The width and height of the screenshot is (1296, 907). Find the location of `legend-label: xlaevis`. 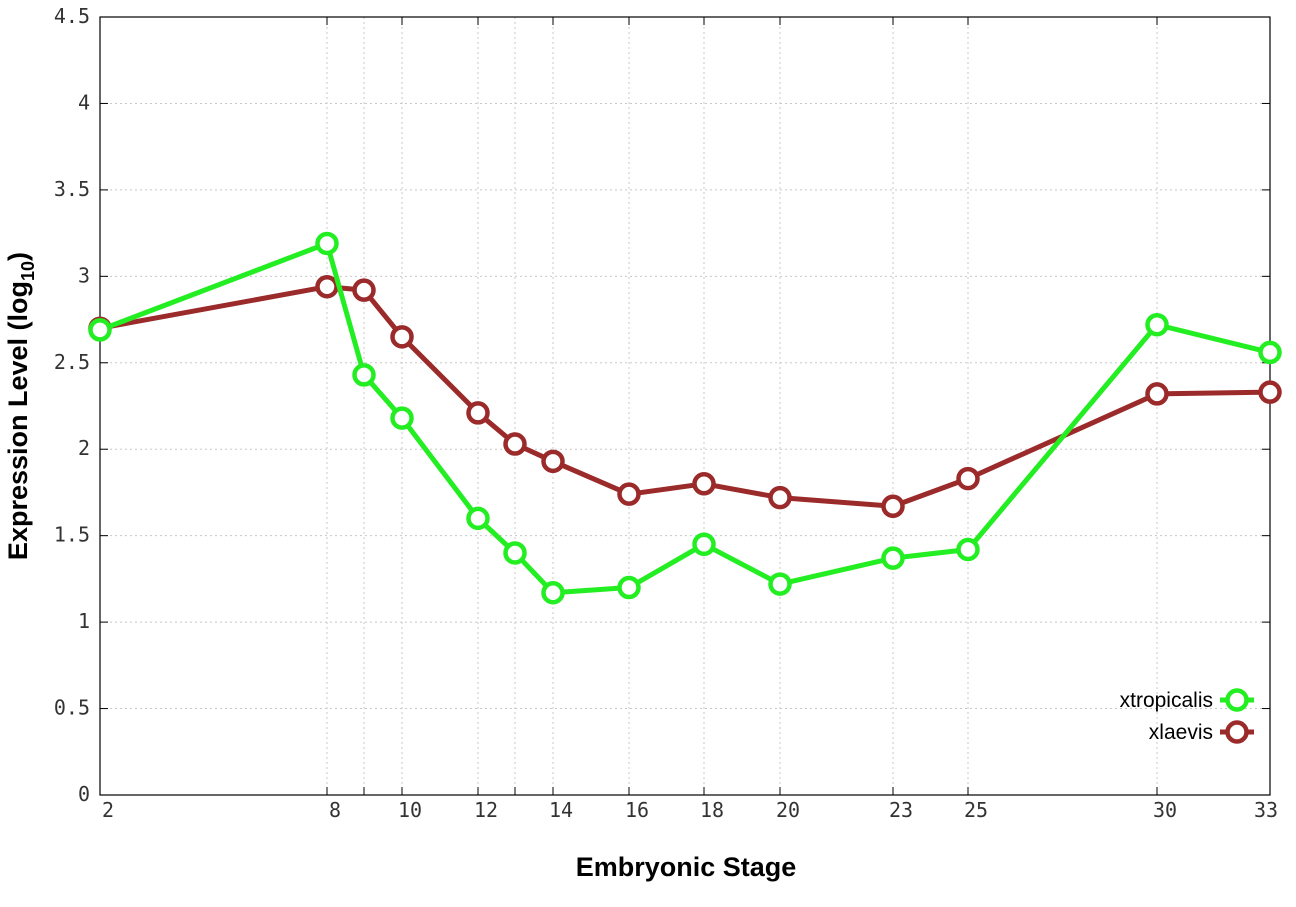

legend-label: xlaevis is located at coordinates (1181, 732).